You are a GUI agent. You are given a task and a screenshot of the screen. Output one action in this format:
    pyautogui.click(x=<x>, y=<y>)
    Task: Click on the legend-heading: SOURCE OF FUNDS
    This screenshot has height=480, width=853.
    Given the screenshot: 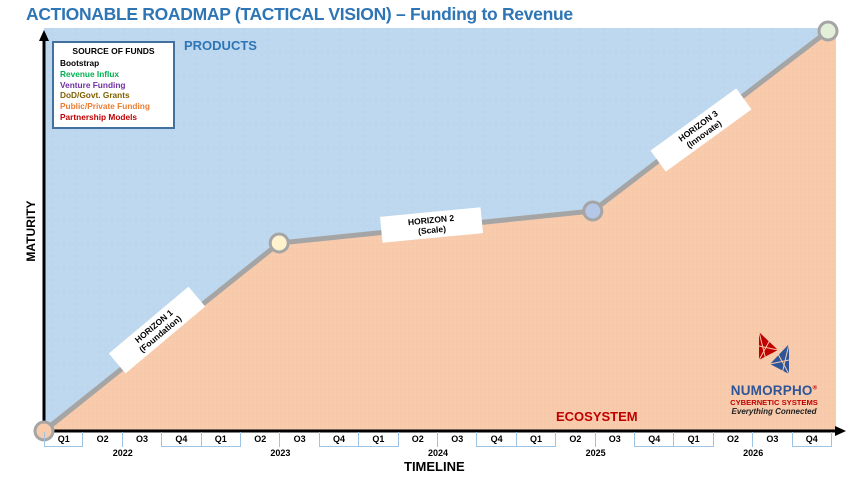 What is the action you would take?
    pyautogui.click(x=113, y=51)
    